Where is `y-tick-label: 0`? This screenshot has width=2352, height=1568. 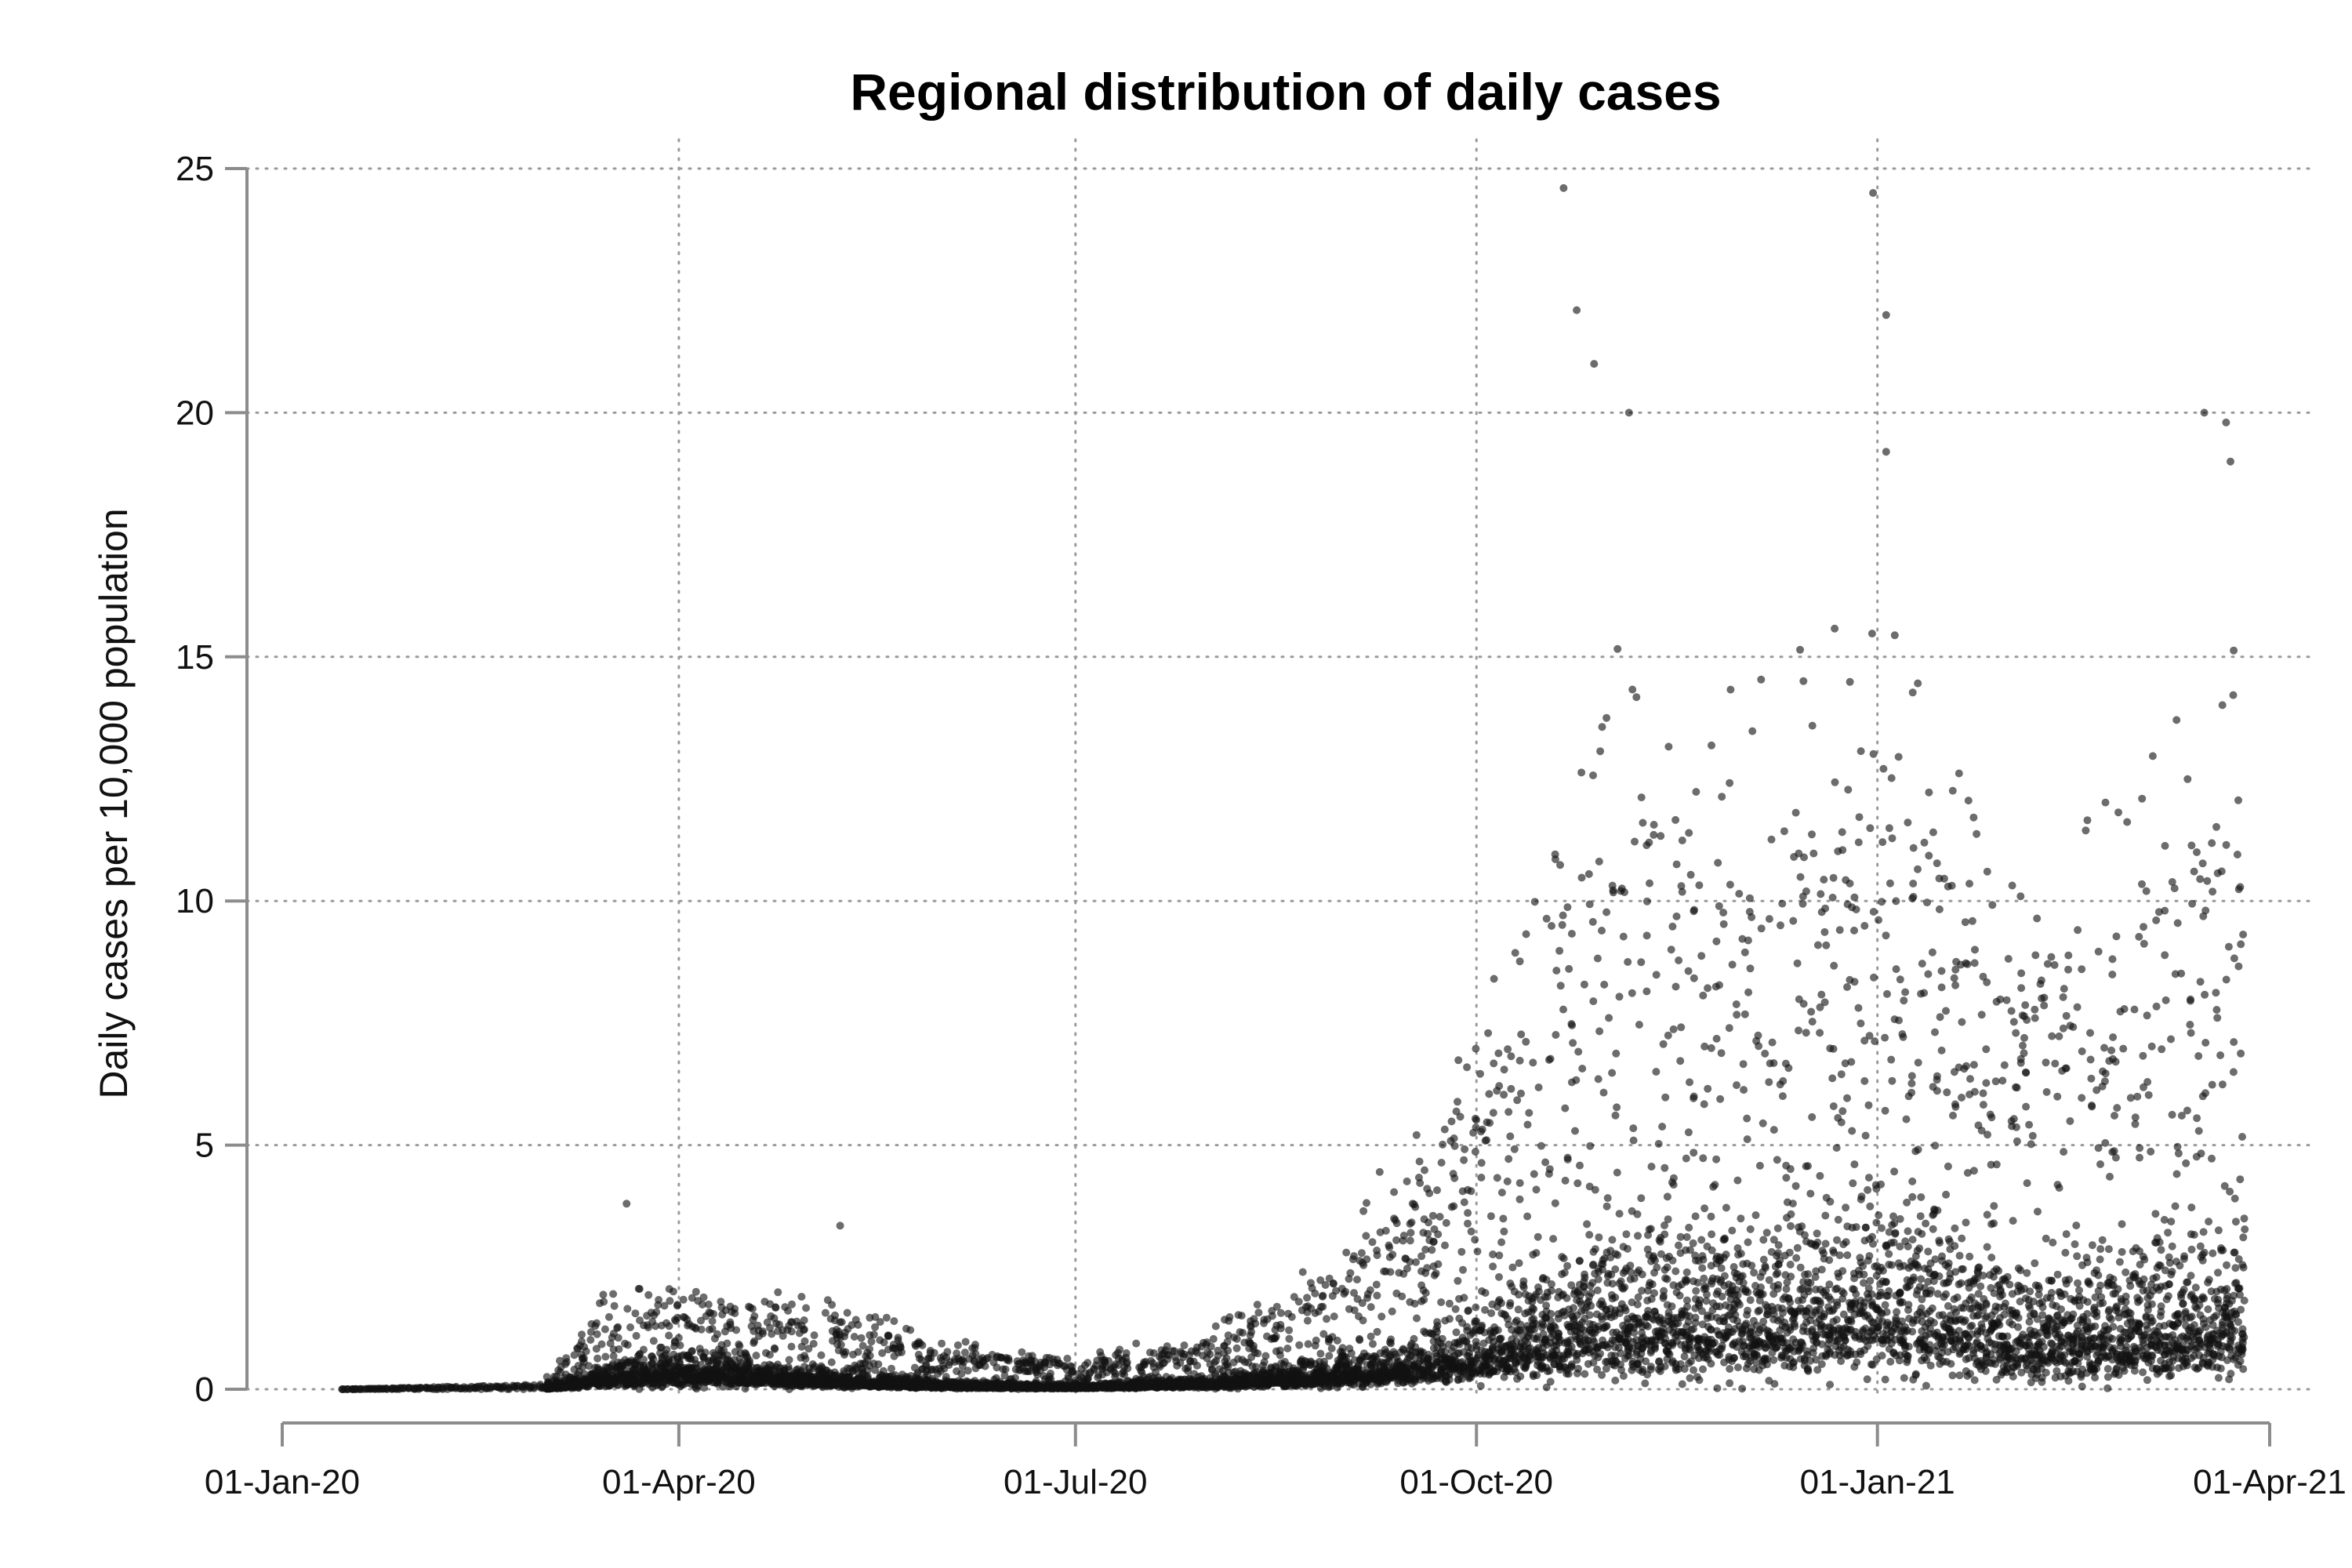
y-tick-label: 0 is located at coordinates (204, 1389).